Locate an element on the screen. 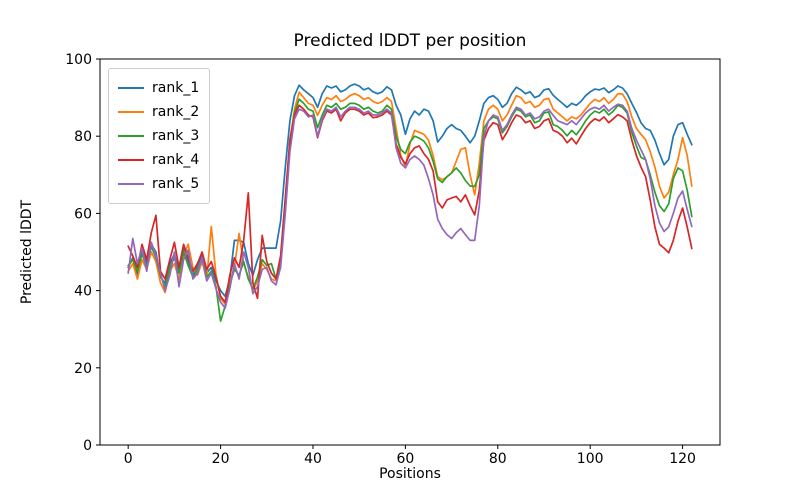 This screenshot has width=800, height=500. y-tick-label: 80 is located at coordinates (83, 137).